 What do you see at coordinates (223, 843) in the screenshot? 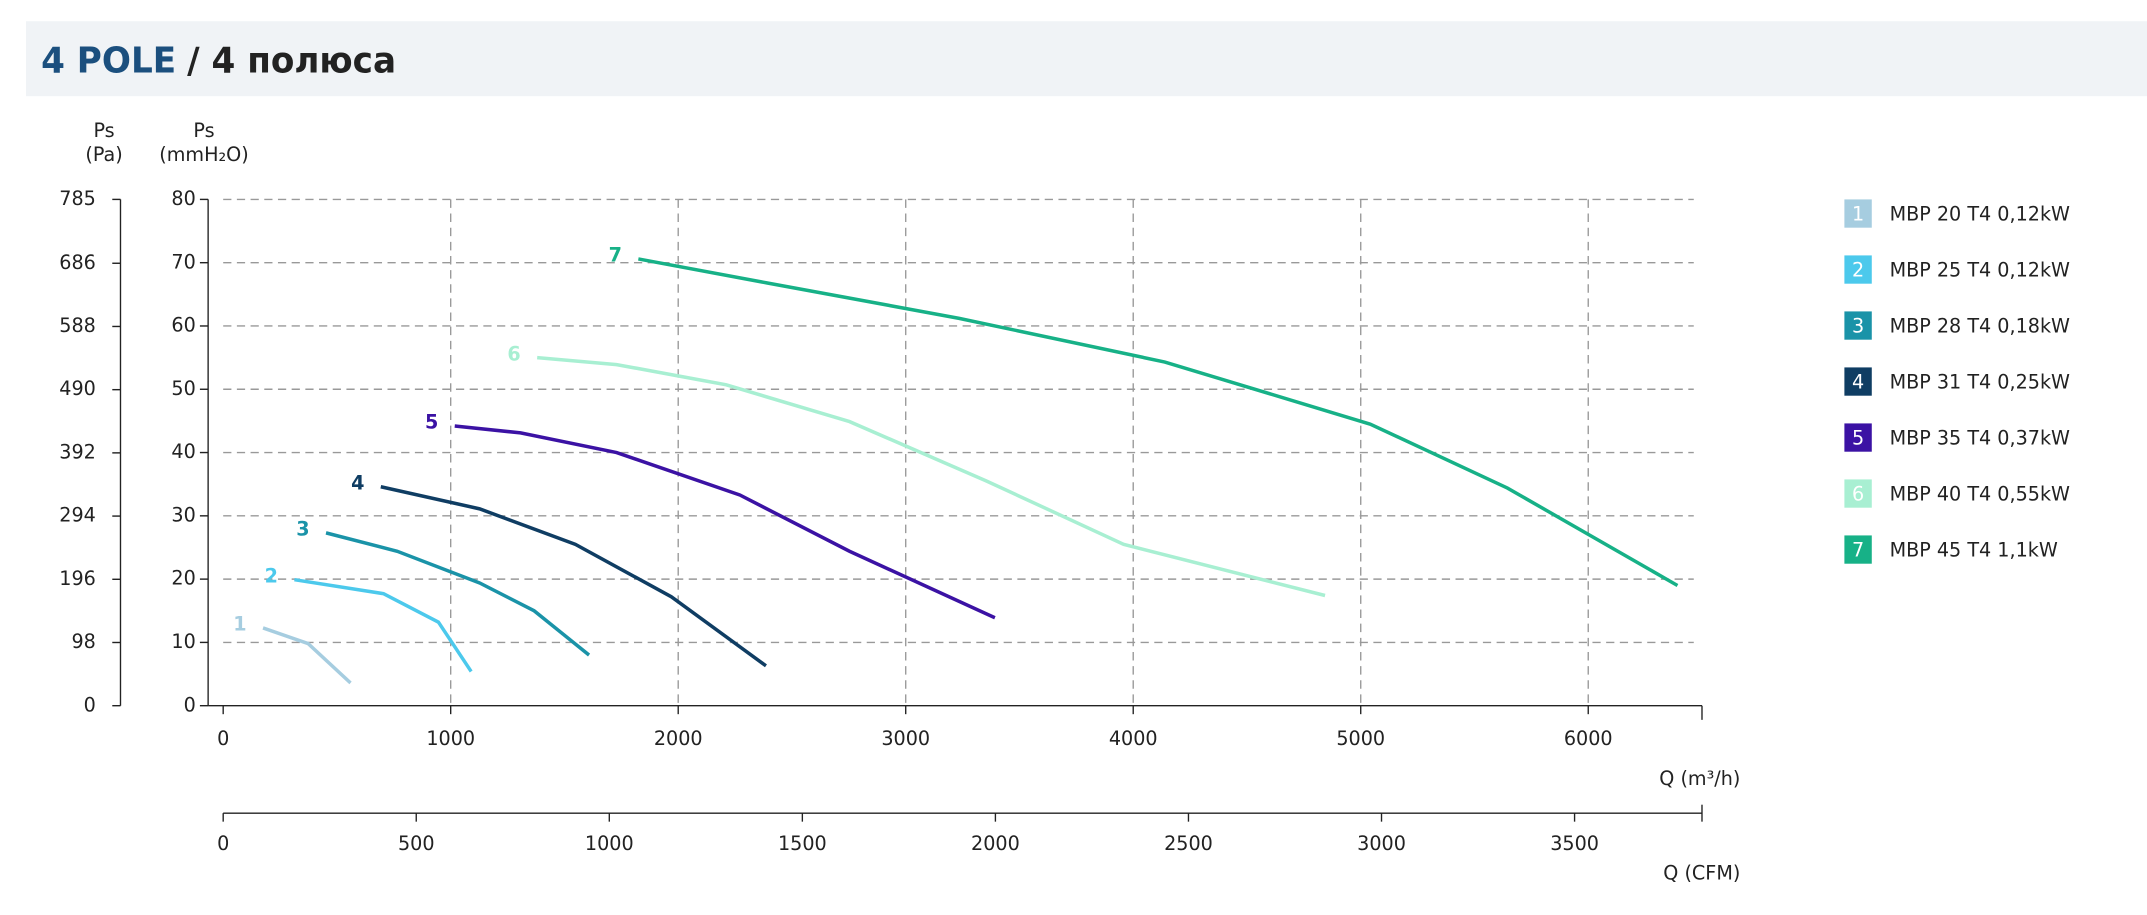
I see `x2-tick-label: 0` at bounding box center [223, 843].